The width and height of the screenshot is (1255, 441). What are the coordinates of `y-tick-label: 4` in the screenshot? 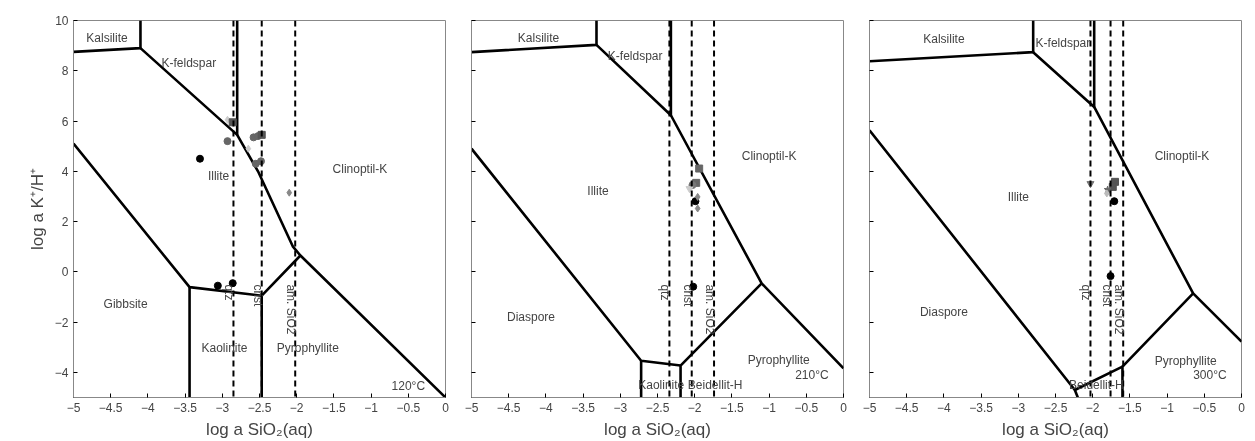 It's located at (65, 171).